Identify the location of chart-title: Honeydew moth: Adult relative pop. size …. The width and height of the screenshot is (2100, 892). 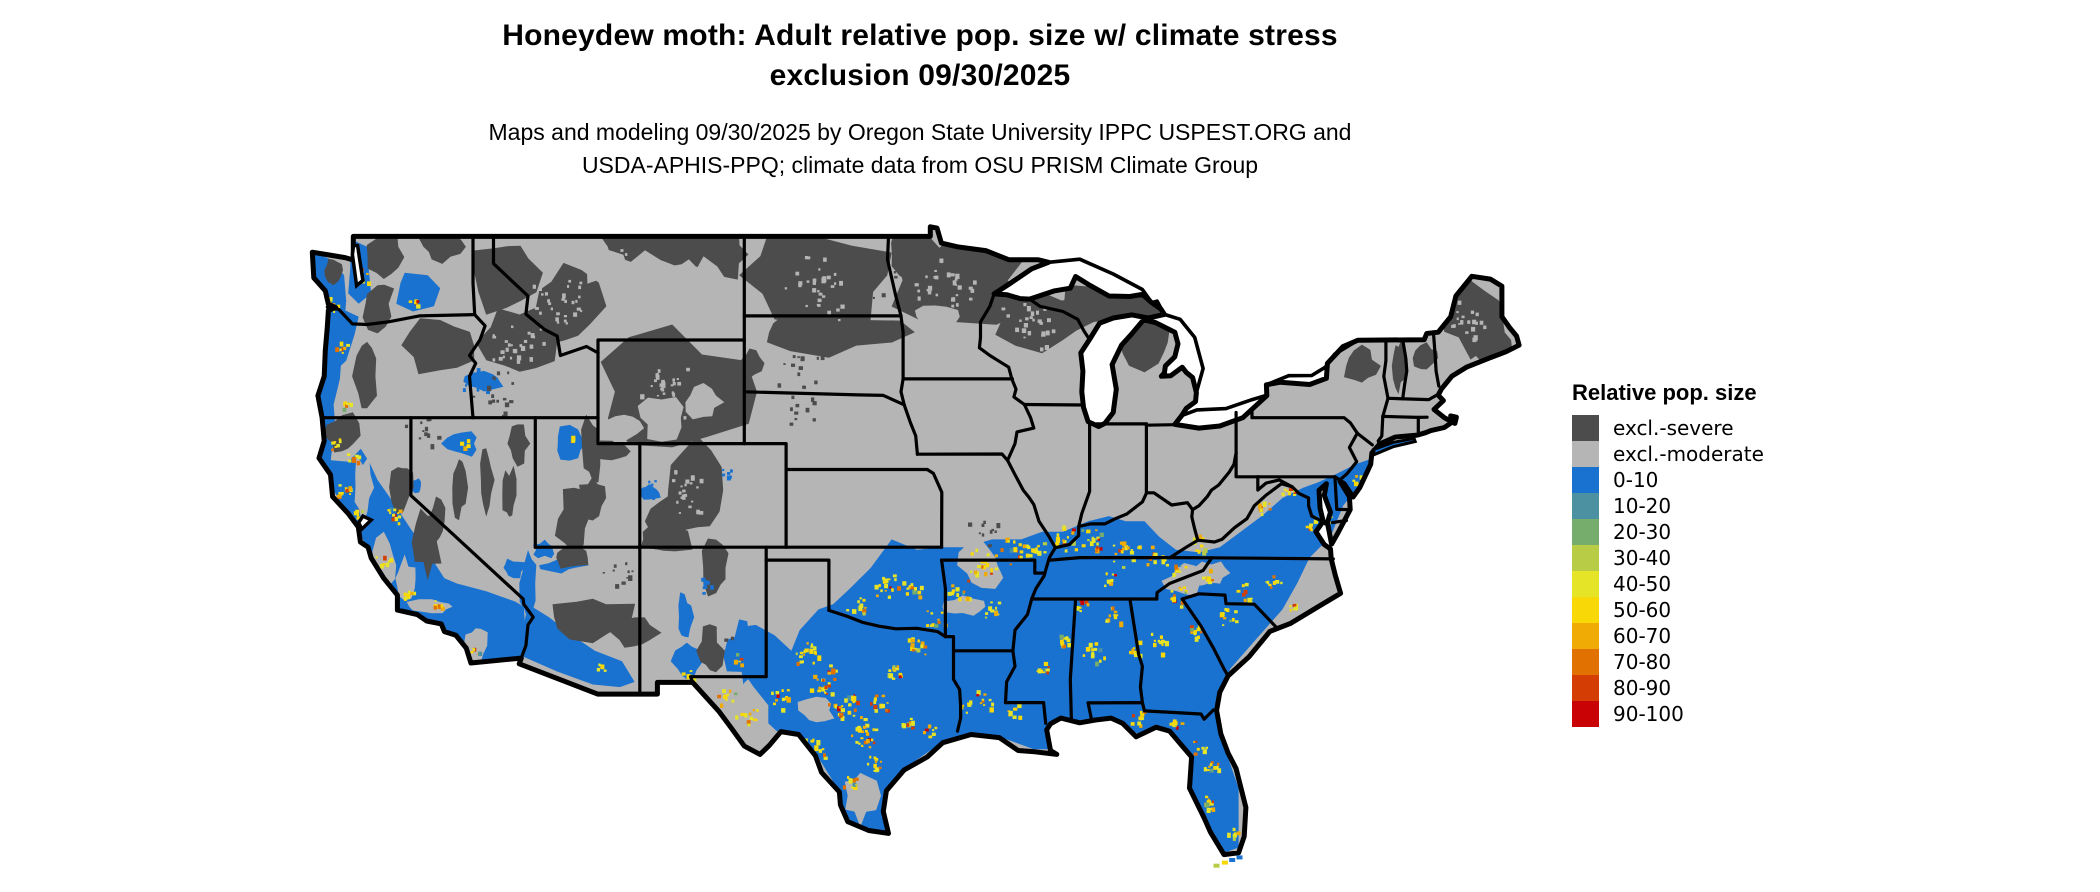
(920, 56).